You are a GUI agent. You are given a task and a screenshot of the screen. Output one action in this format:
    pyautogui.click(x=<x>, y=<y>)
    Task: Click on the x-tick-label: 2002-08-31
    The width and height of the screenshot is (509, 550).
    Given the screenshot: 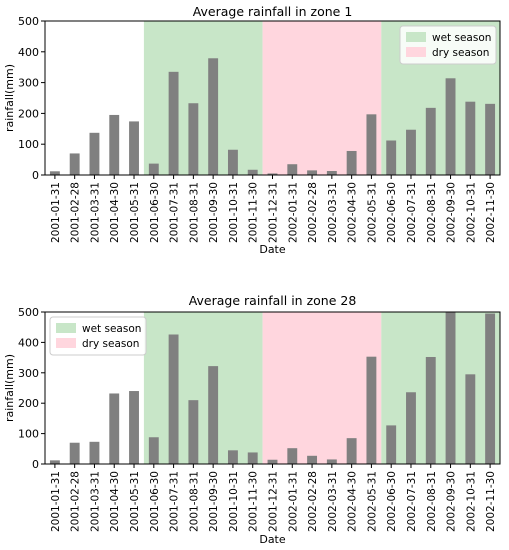 What is the action you would take?
    pyautogui.click(x=432, y=501)
    